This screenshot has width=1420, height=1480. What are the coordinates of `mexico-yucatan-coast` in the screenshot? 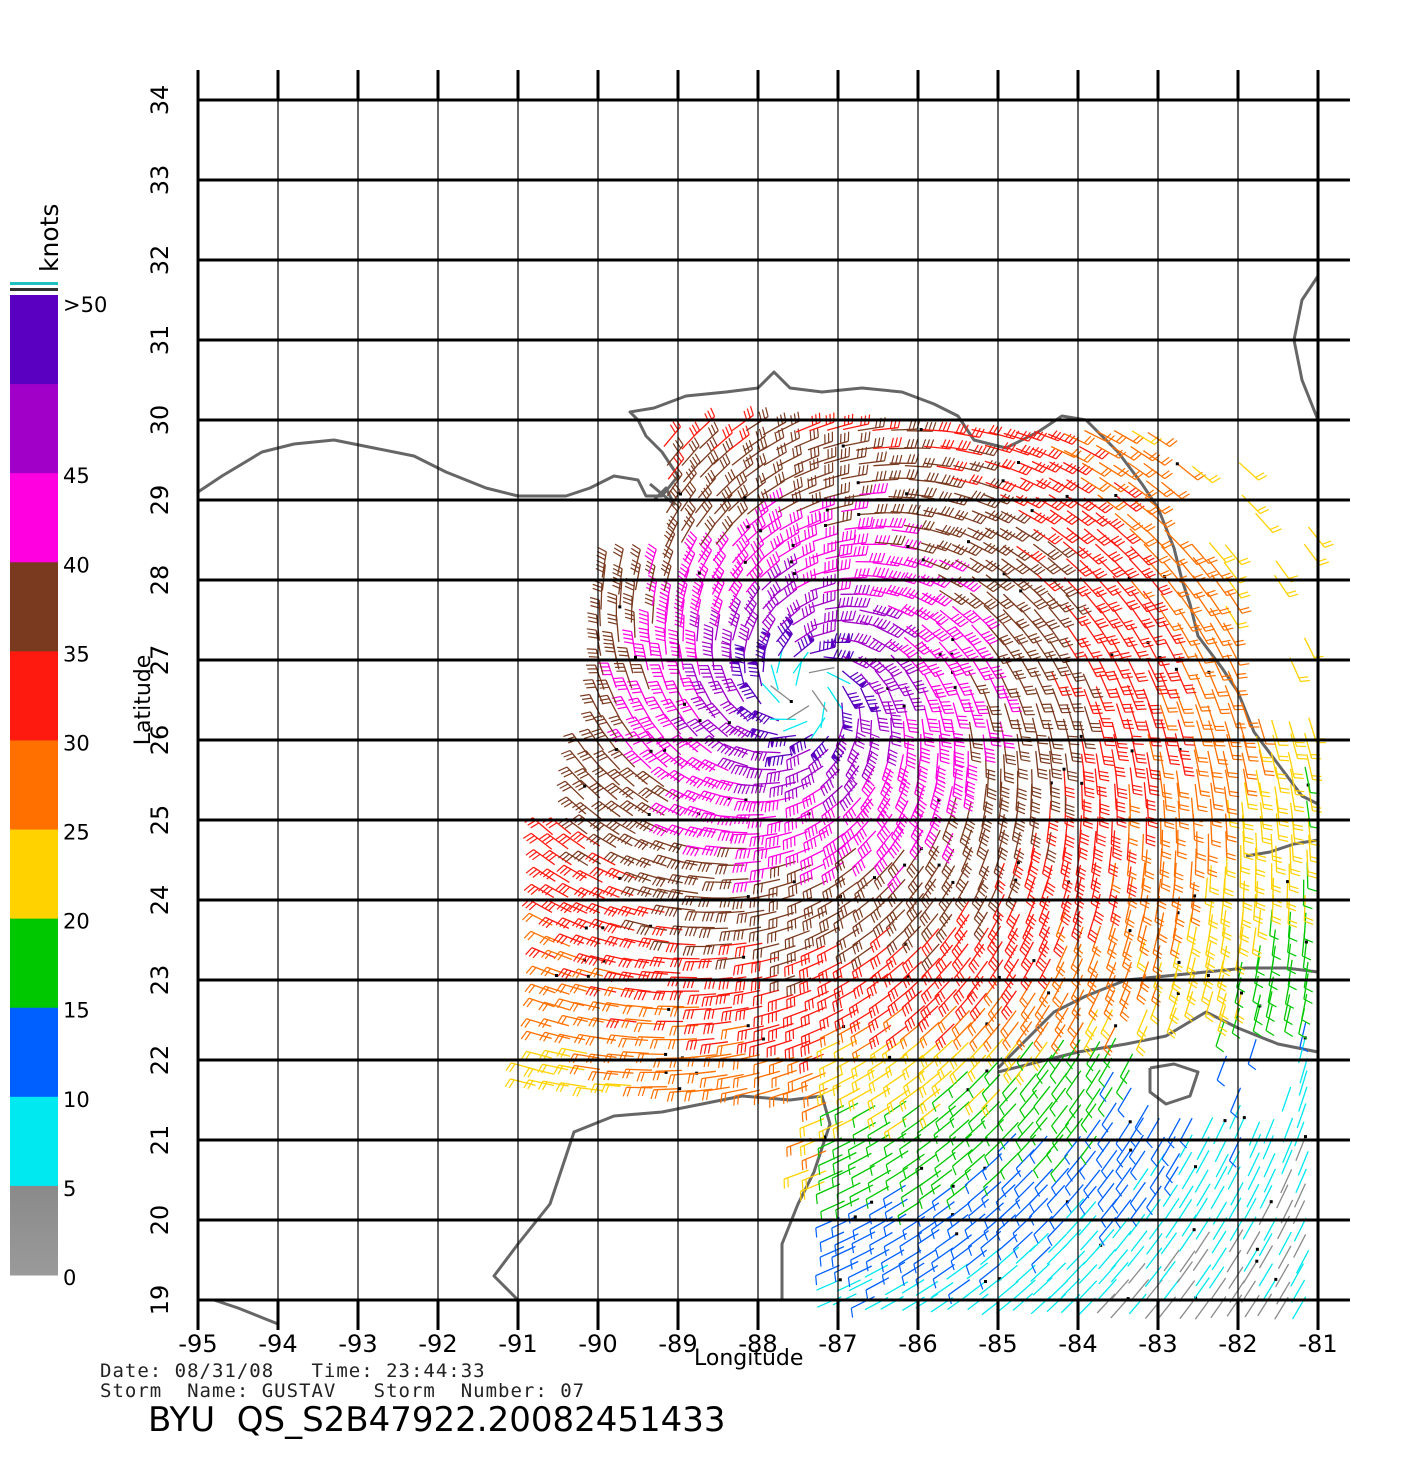 It's located at (662, 1198).